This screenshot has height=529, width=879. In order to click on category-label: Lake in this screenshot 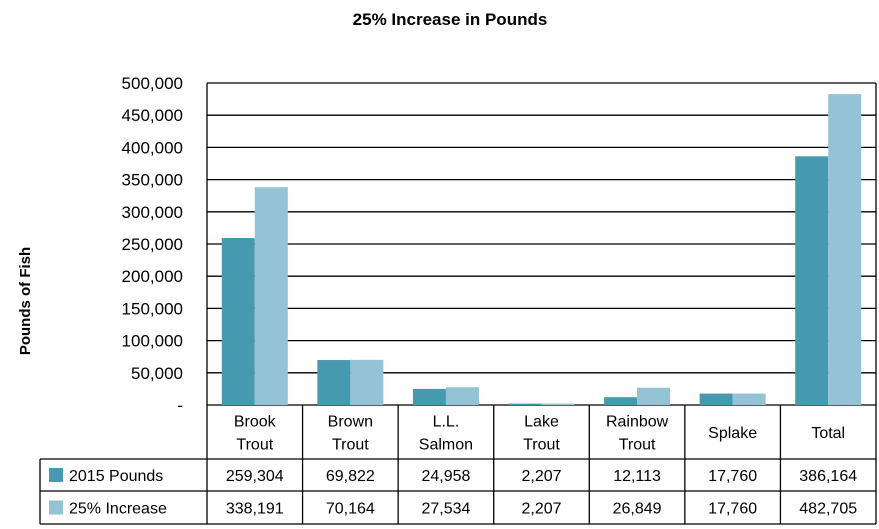, I will do `click(541, 422)`.